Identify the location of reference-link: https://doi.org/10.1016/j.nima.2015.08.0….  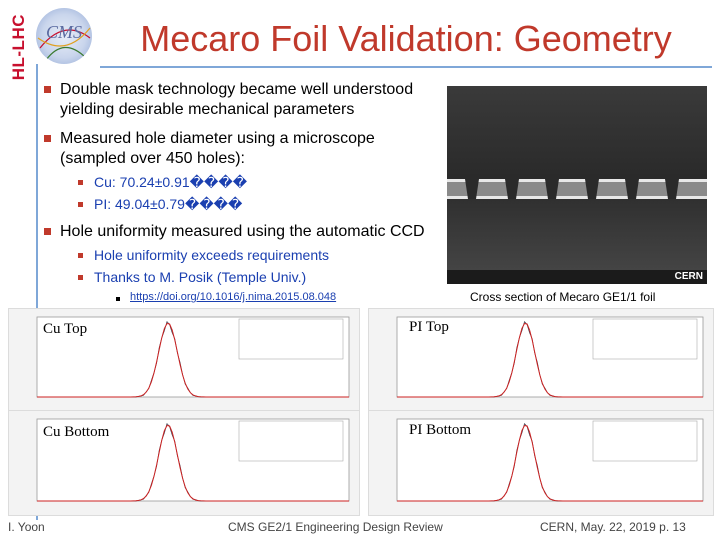
(233, 297).